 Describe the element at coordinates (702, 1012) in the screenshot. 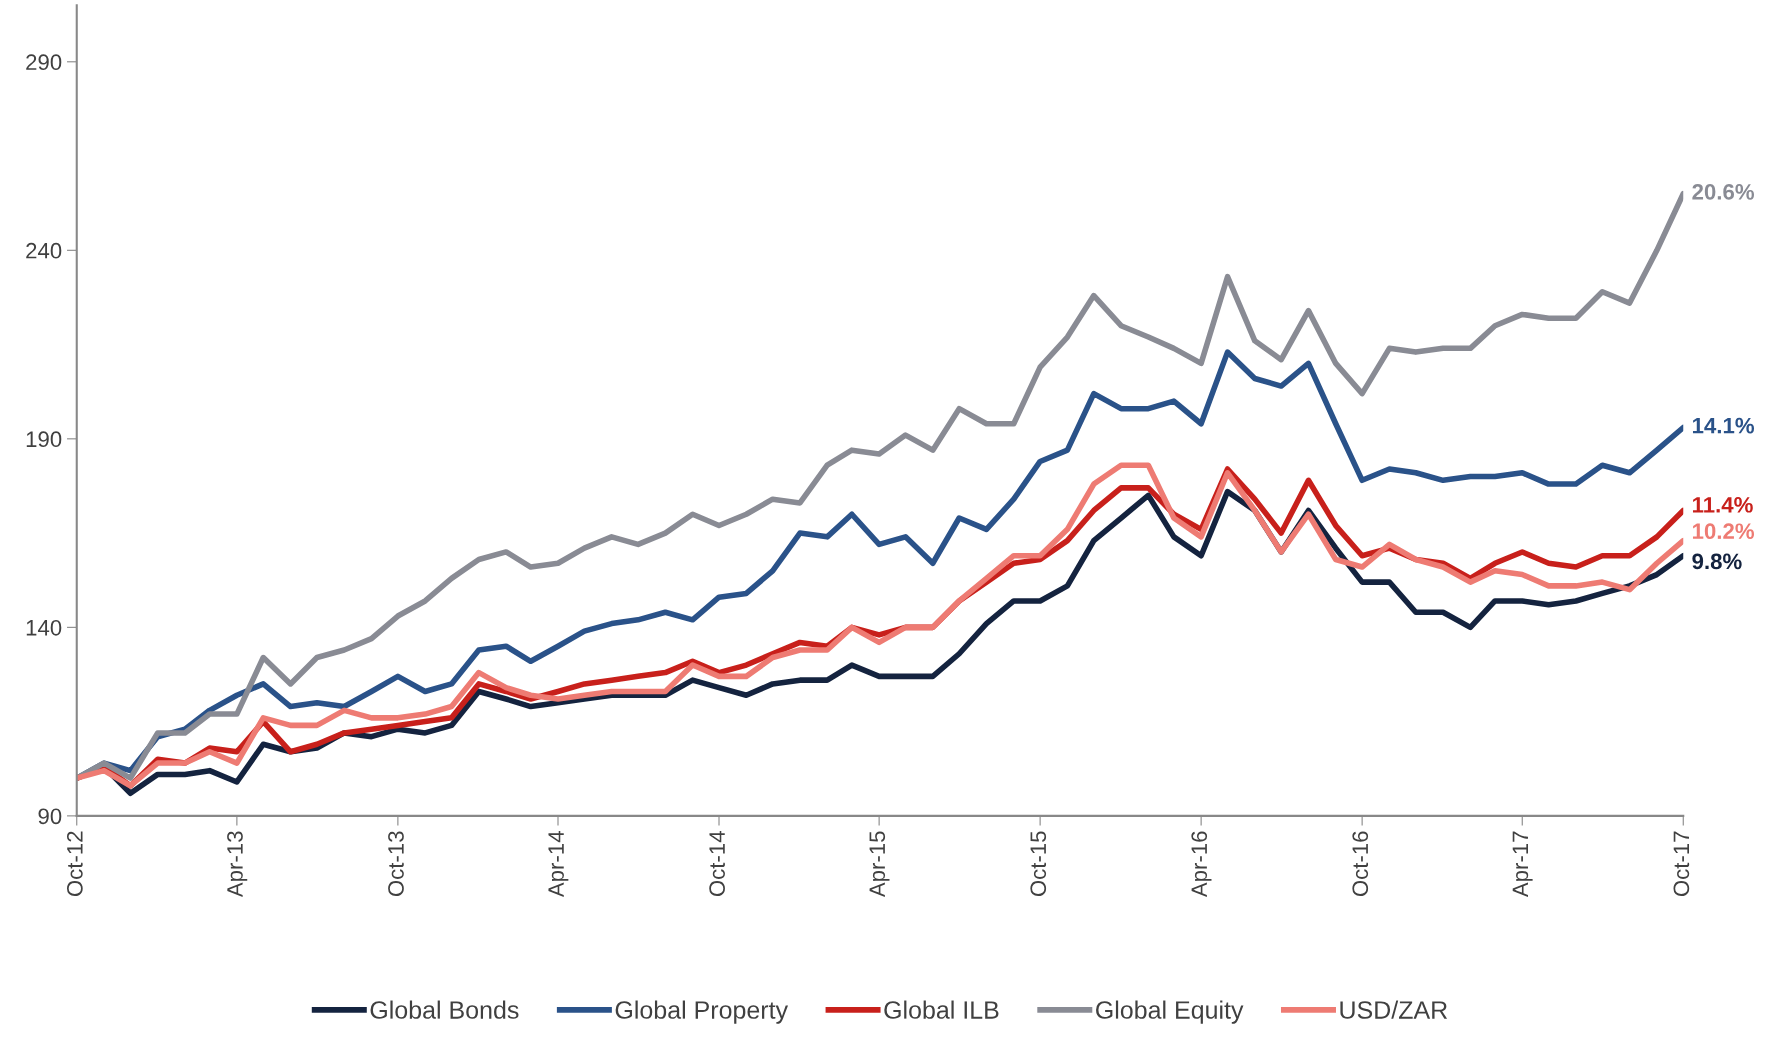

I see `legend-label: Global Property` at that location.